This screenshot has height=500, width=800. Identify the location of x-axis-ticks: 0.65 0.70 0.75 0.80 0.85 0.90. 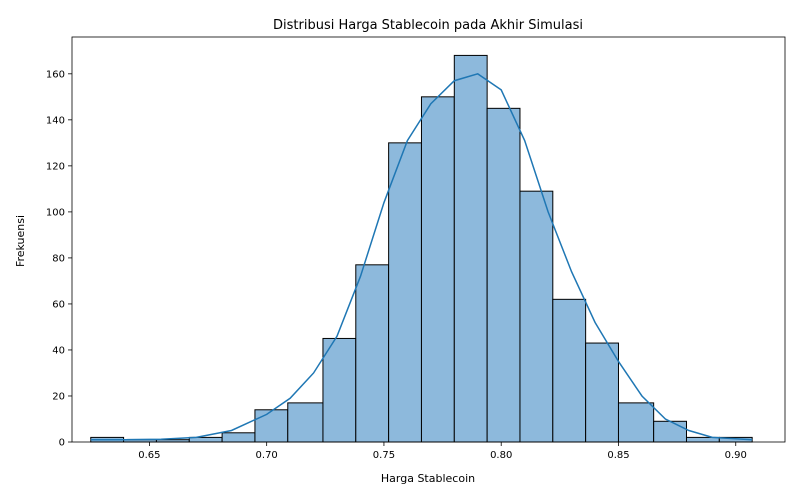
(442, 451).